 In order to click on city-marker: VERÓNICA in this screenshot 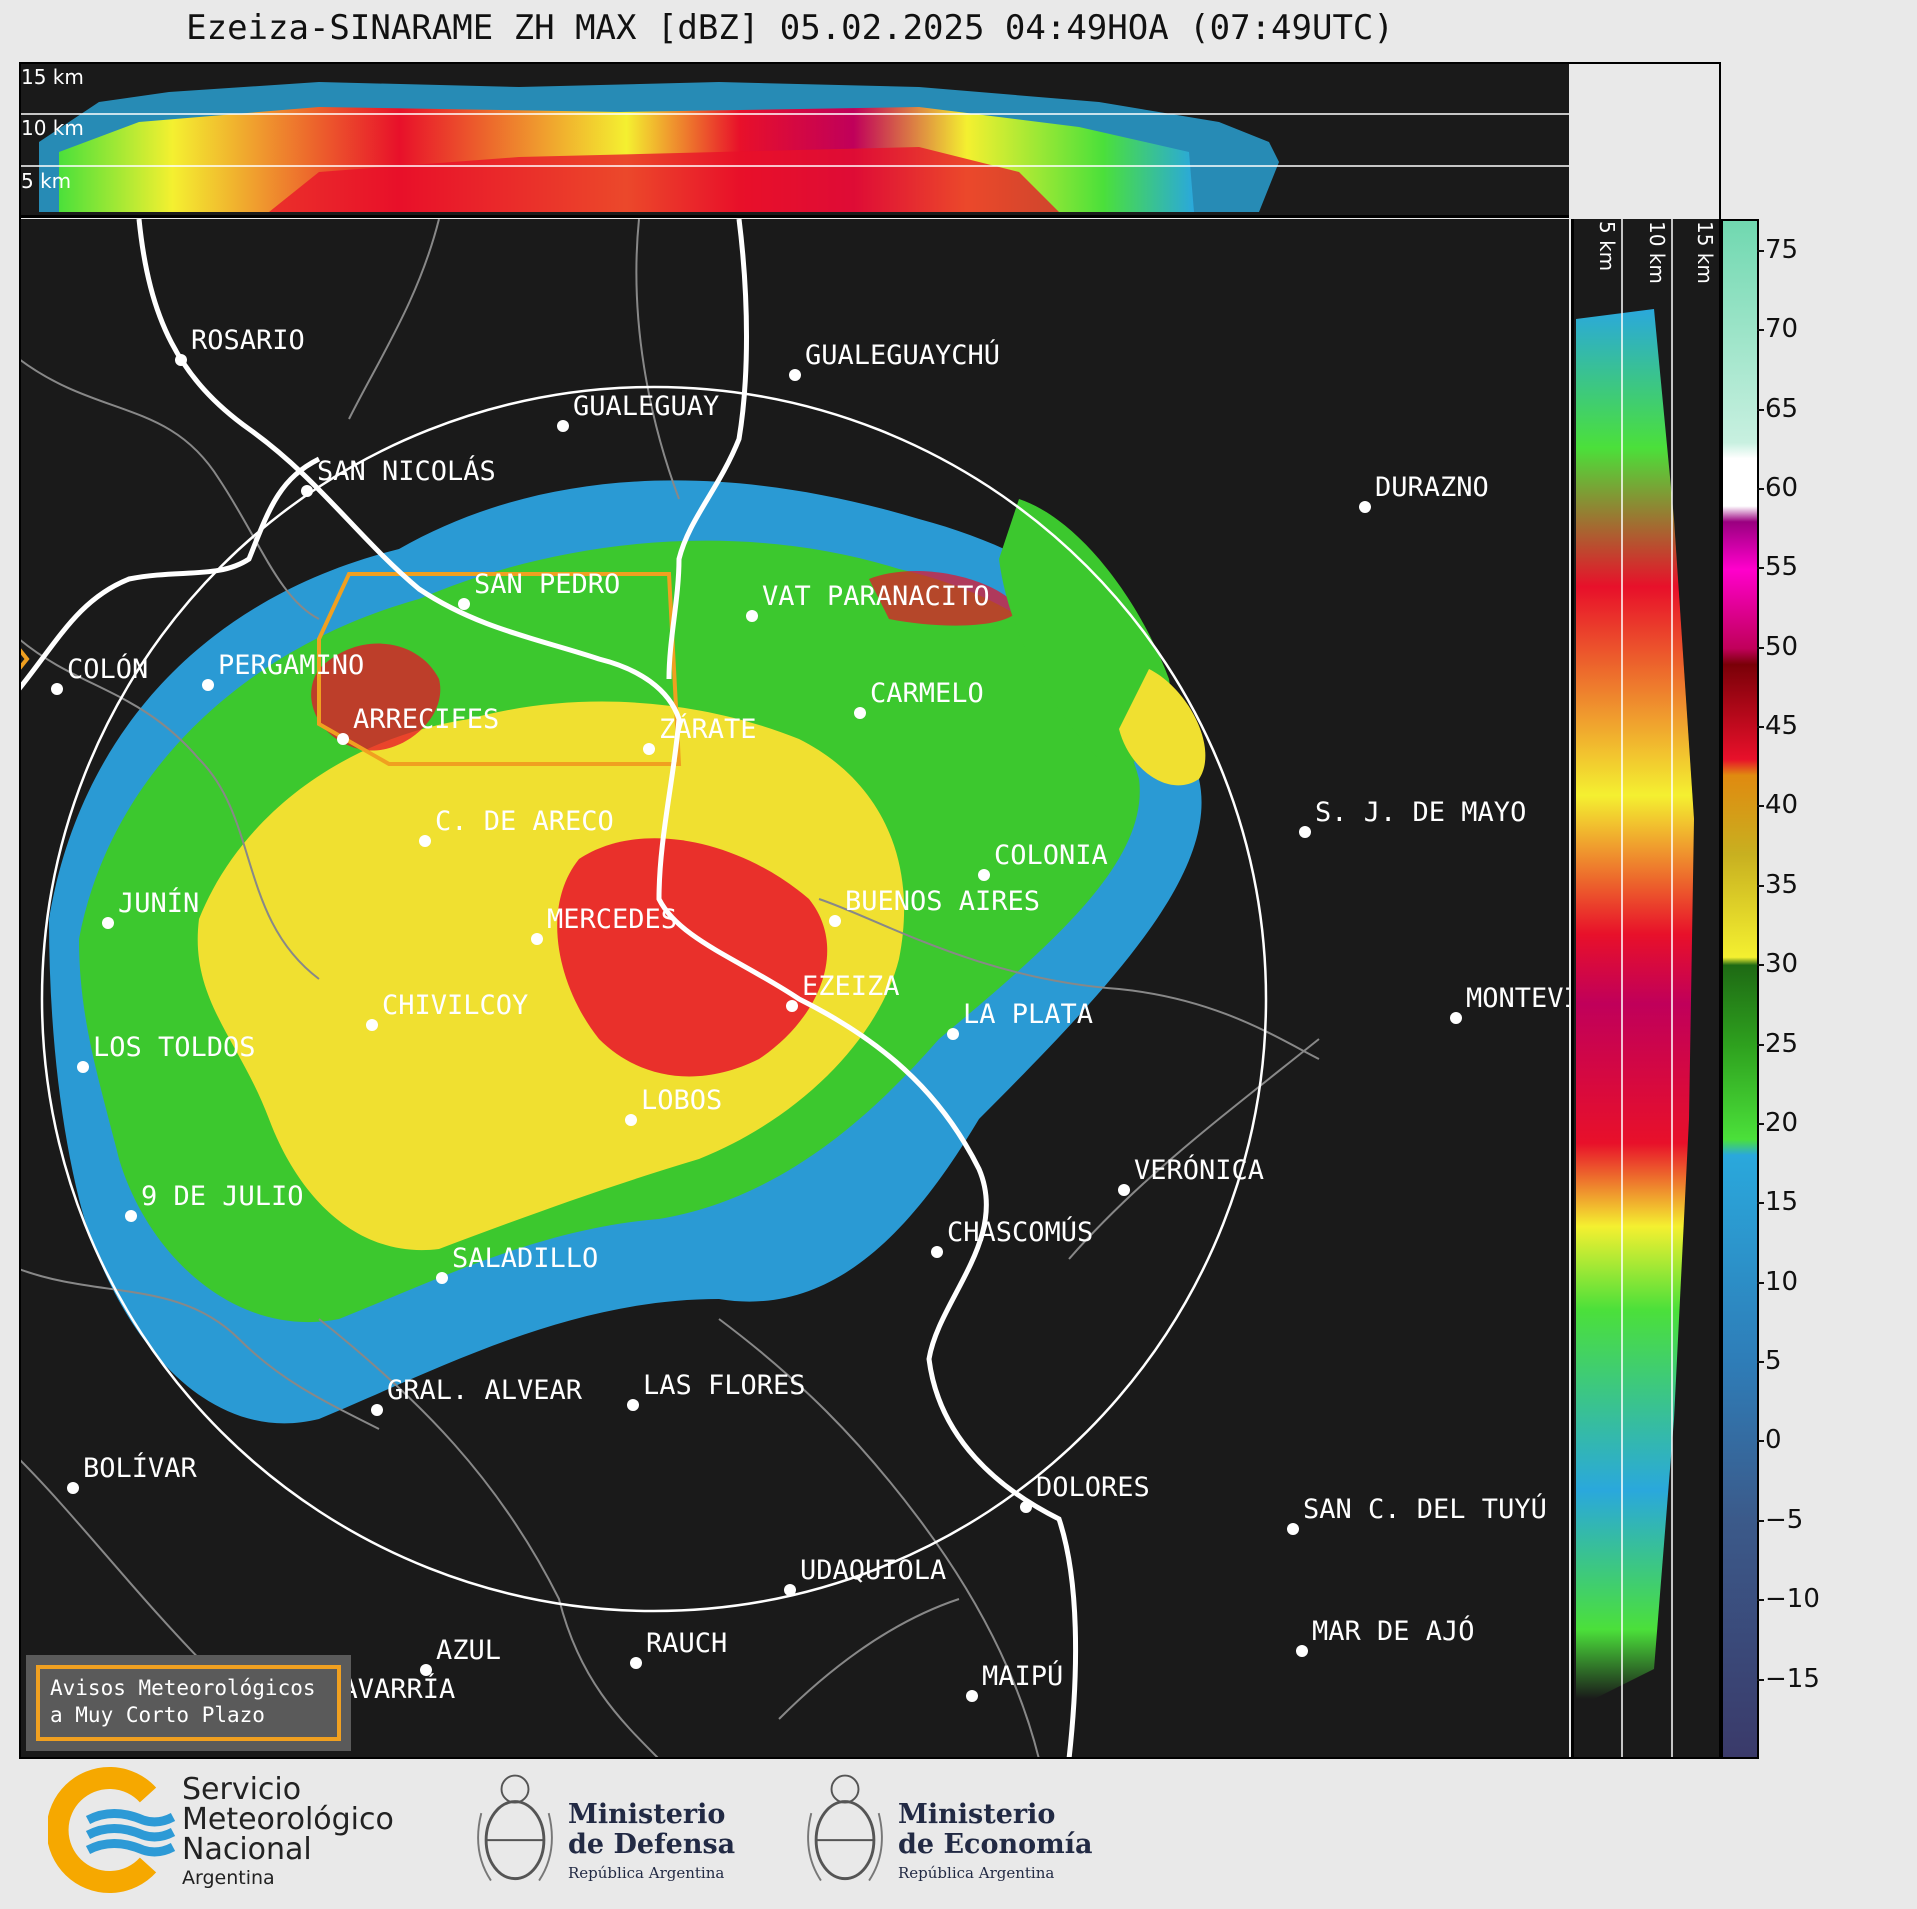, I will do `click(1191, 1175)`.